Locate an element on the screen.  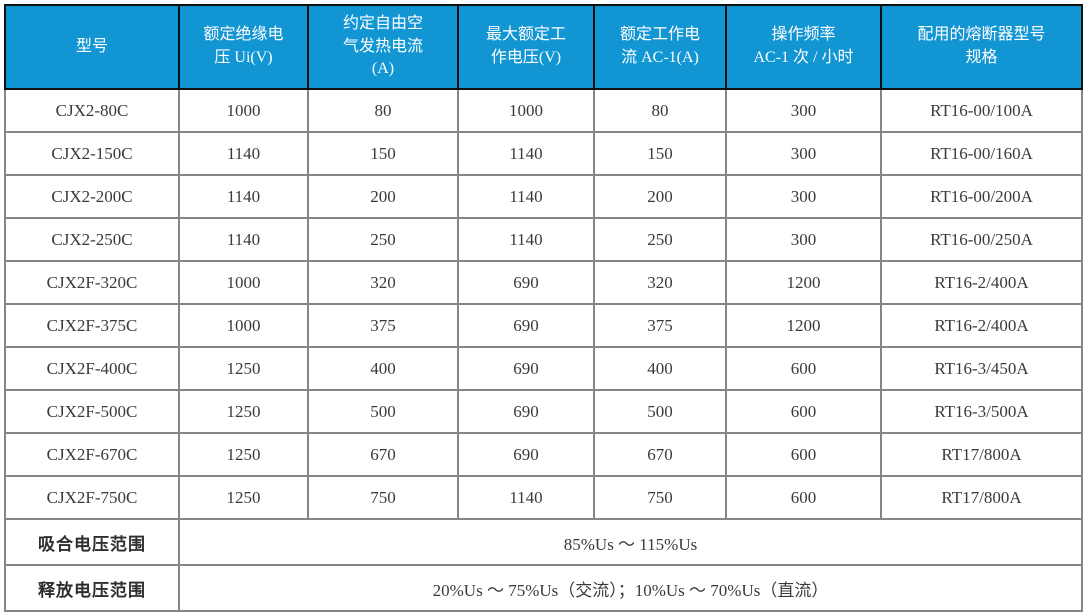
value-cell: RT16-3/500A is located at coordinates (981, 411).